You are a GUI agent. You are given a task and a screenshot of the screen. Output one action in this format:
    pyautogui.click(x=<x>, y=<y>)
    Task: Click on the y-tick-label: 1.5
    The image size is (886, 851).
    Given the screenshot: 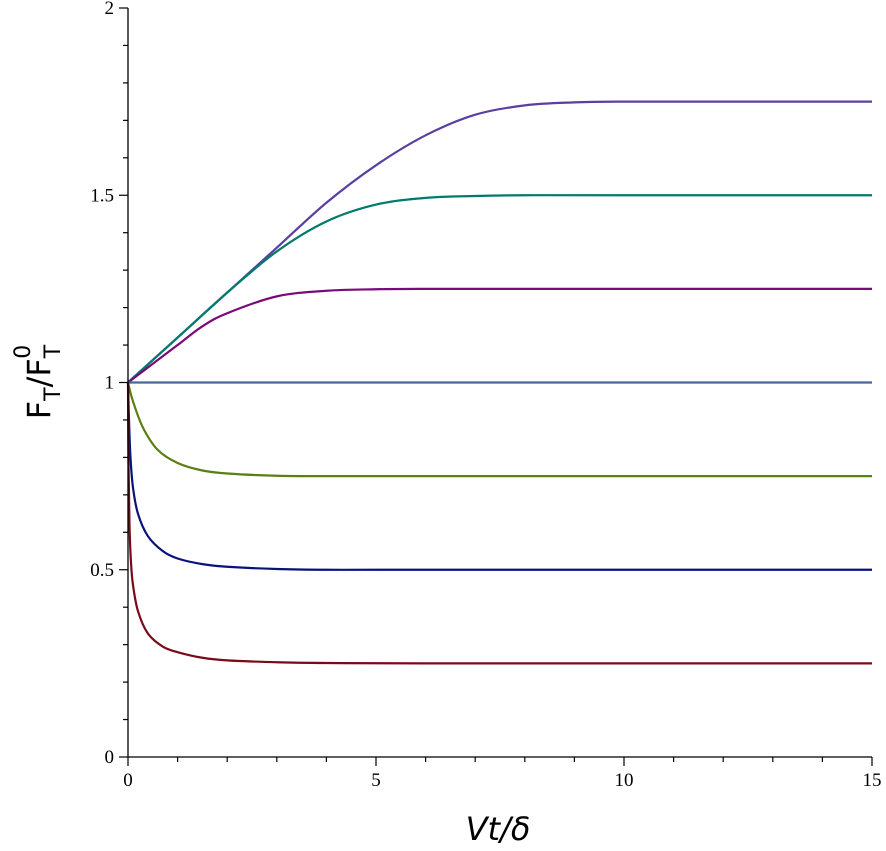 What is the action you would take?
    pyautogui.click(x=102, y=195)
    